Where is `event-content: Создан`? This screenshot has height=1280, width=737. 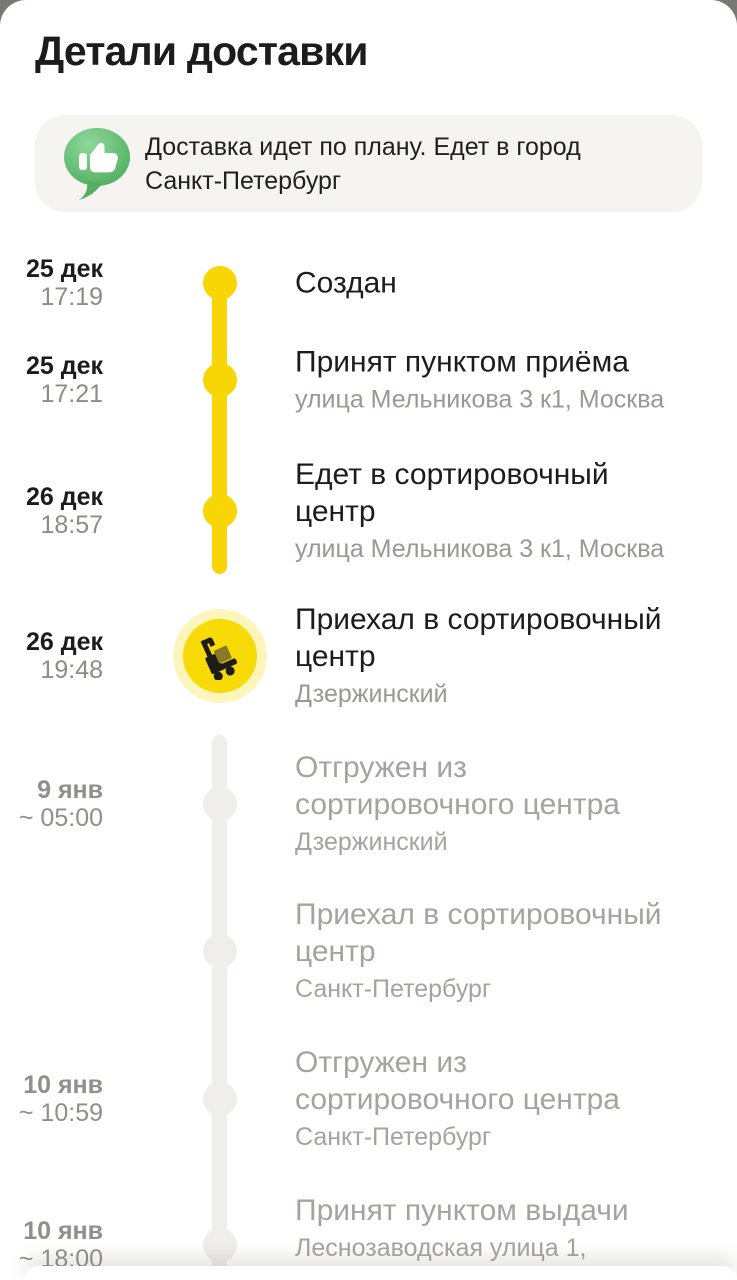
event-content: Создан is located at coordinates (499, 283).